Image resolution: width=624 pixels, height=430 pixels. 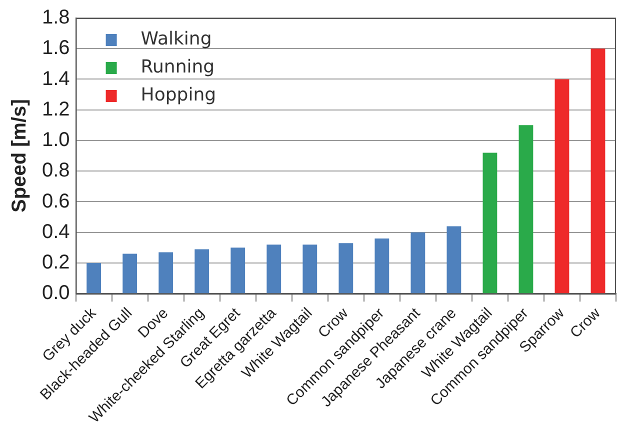 I want to click on y-tick-label: 0.6, so click(x=56, y=201).